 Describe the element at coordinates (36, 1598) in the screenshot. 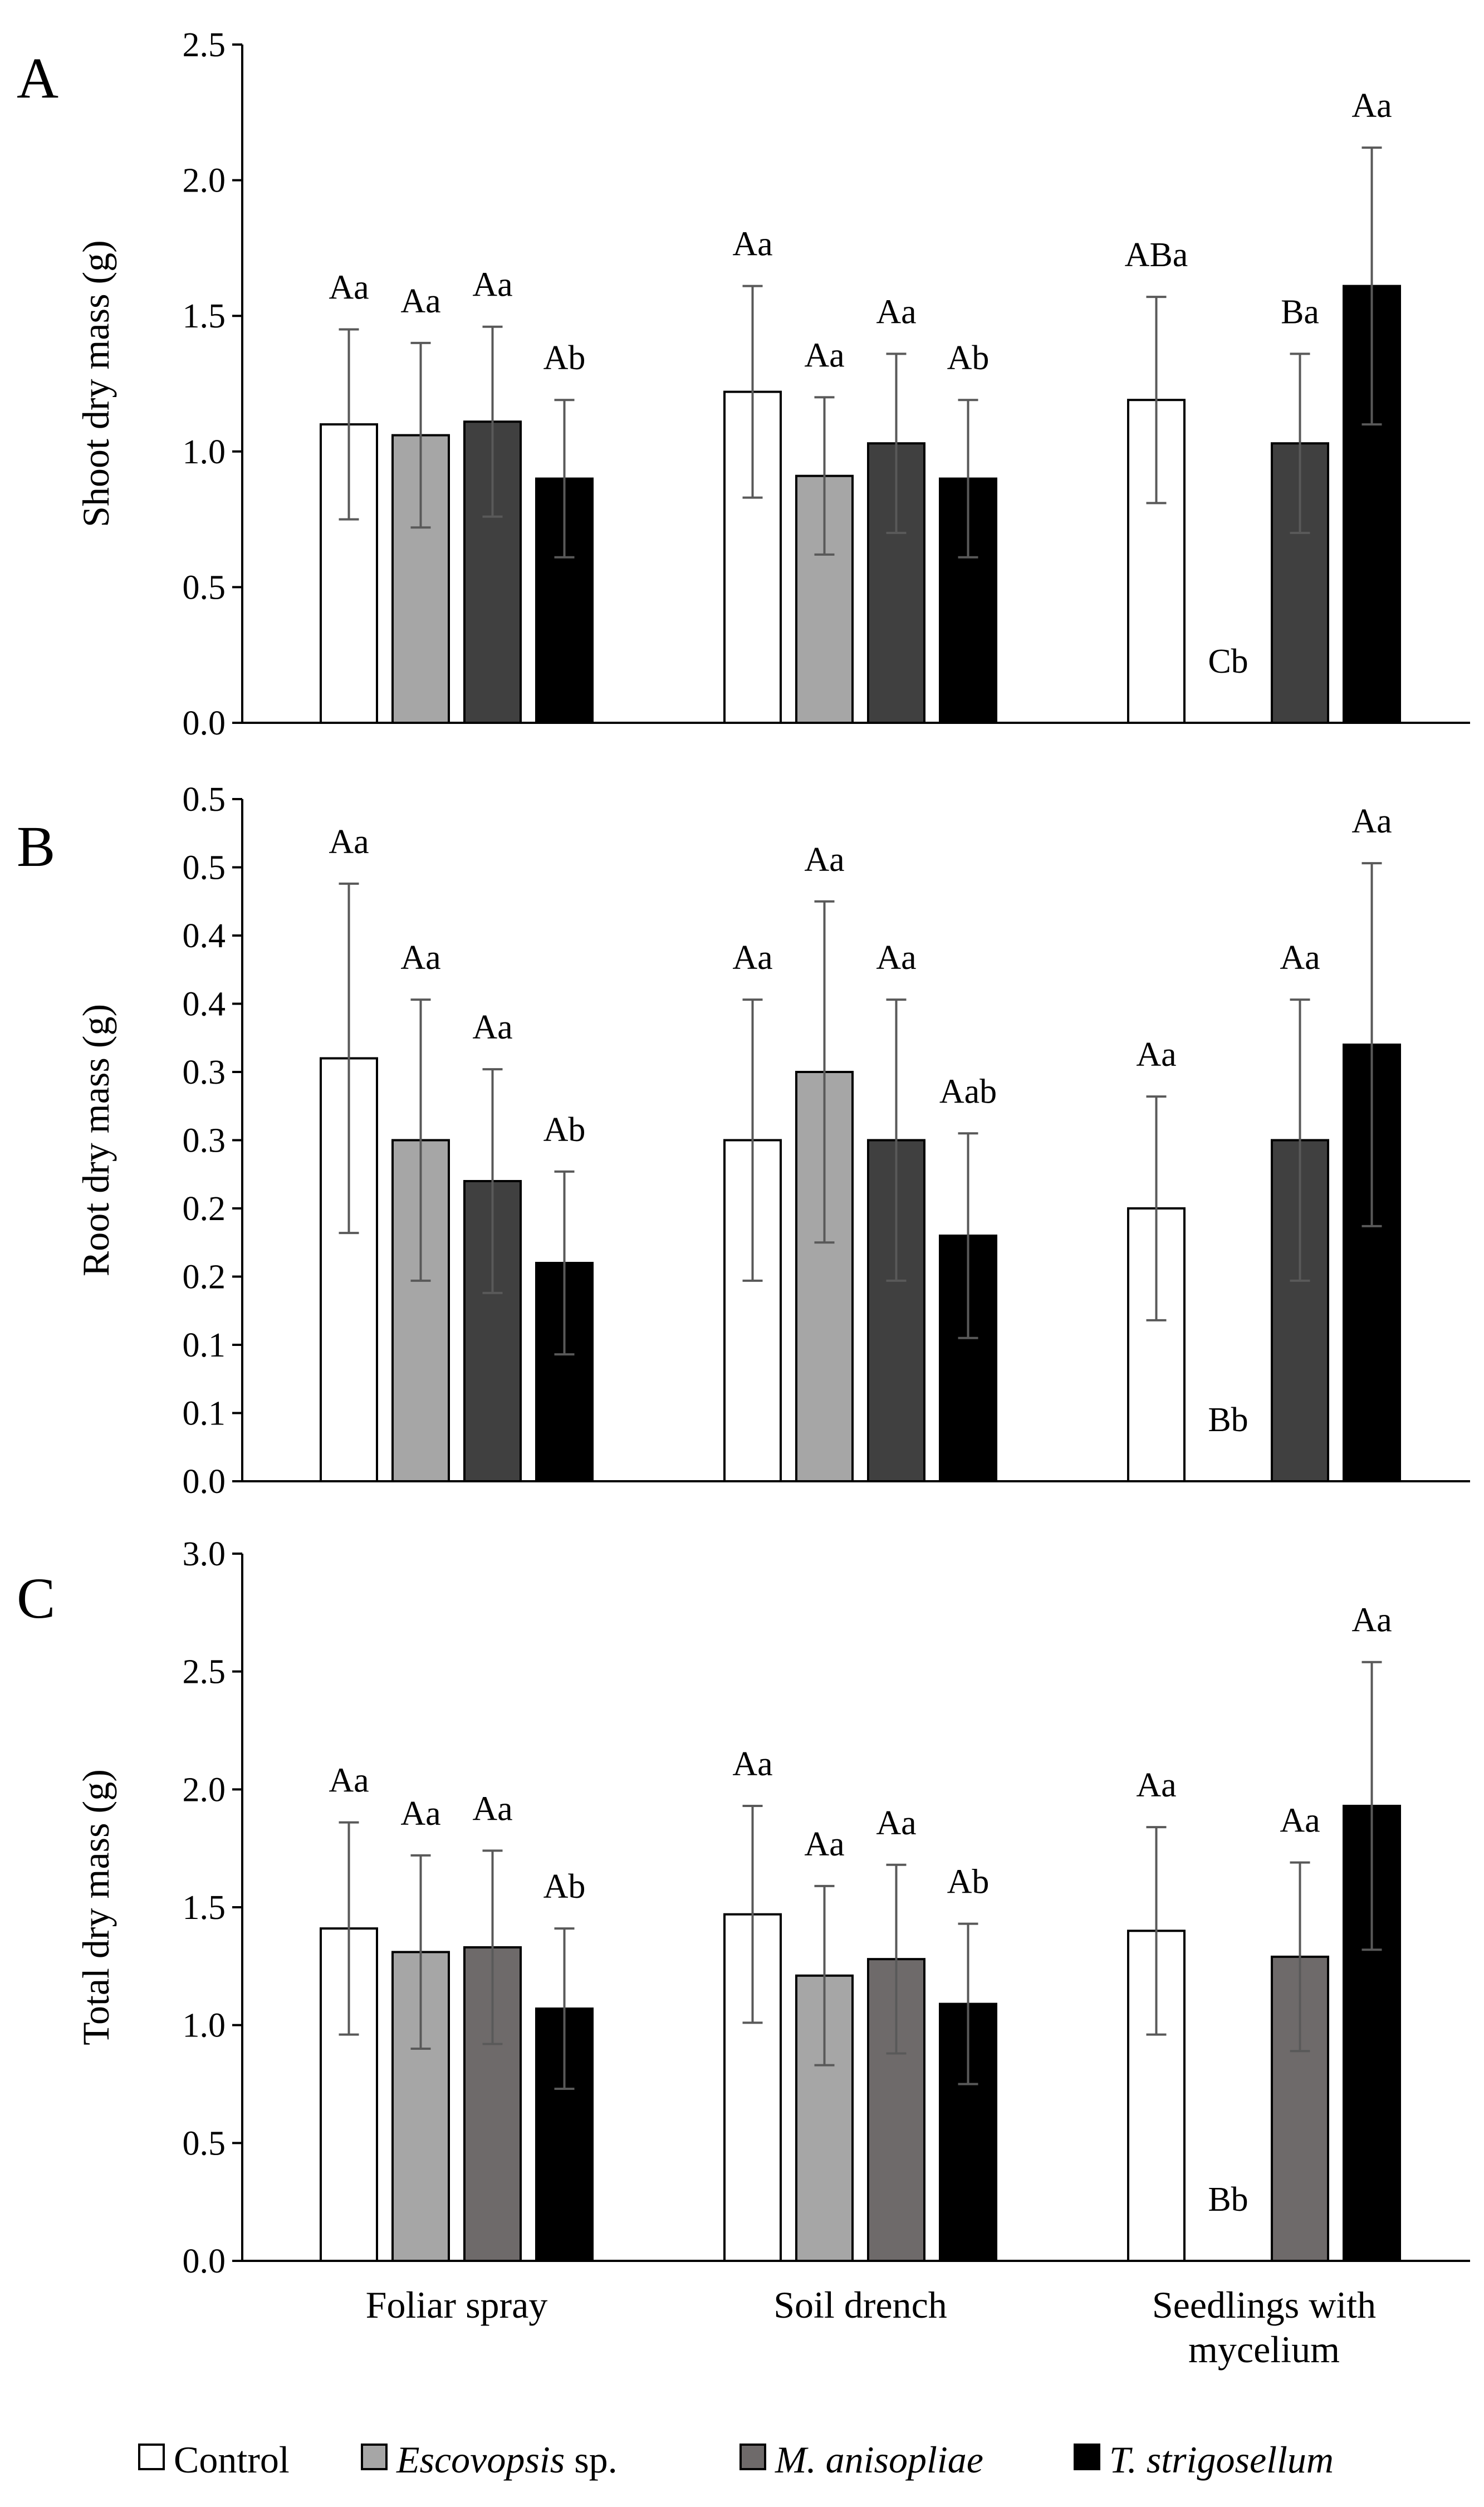

I see `panel-label: C` at that location.